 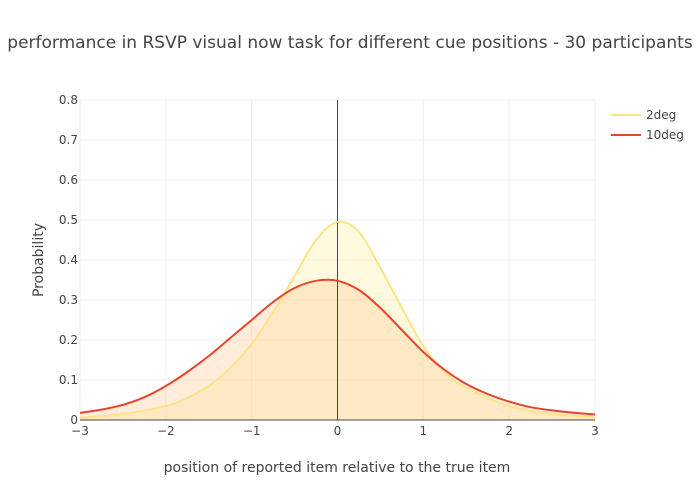 What do you see at coordinates (252, 431) in the screenshot?
I see `x-tick-label-2: −1` at bounding box center [252, 431].